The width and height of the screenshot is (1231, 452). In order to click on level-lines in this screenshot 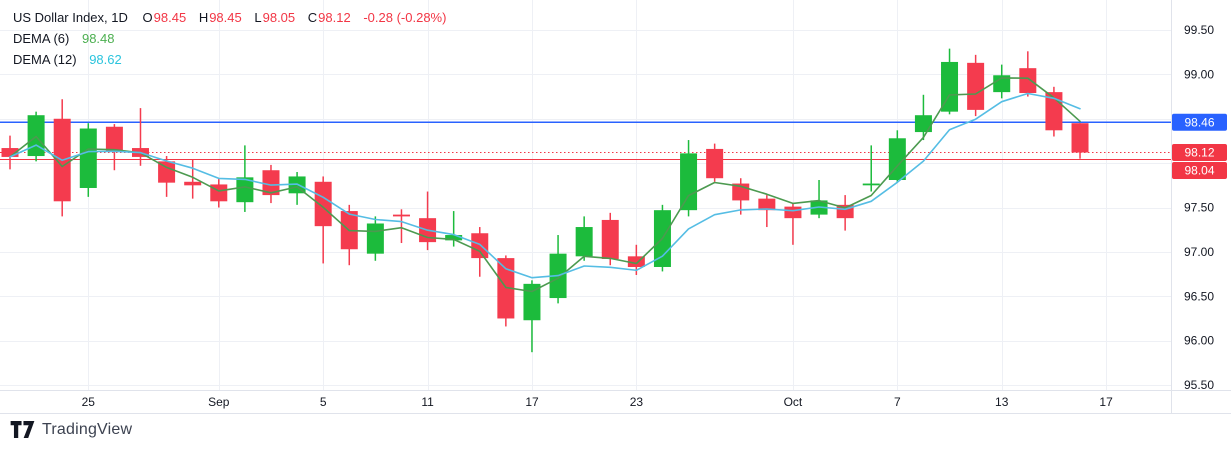, I will do `click(585, 141)`.